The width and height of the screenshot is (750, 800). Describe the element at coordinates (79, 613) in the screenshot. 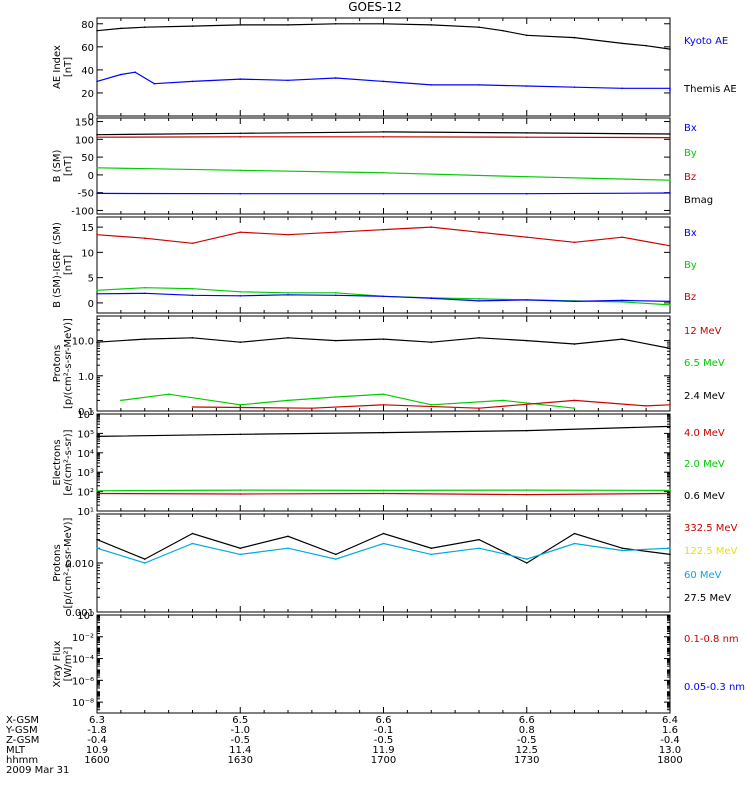

I see `y-tick-label: 0.001` at that location.